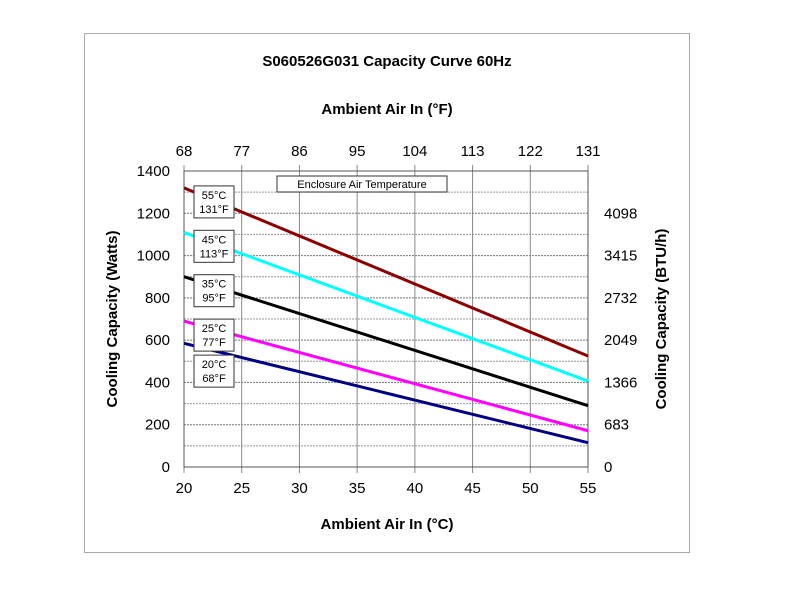 The image size is (800, 600). What do you see at coordinates (157, 298) in the screenshot?
I see `y-tick-label: 800` at bounding box center [157, 298].